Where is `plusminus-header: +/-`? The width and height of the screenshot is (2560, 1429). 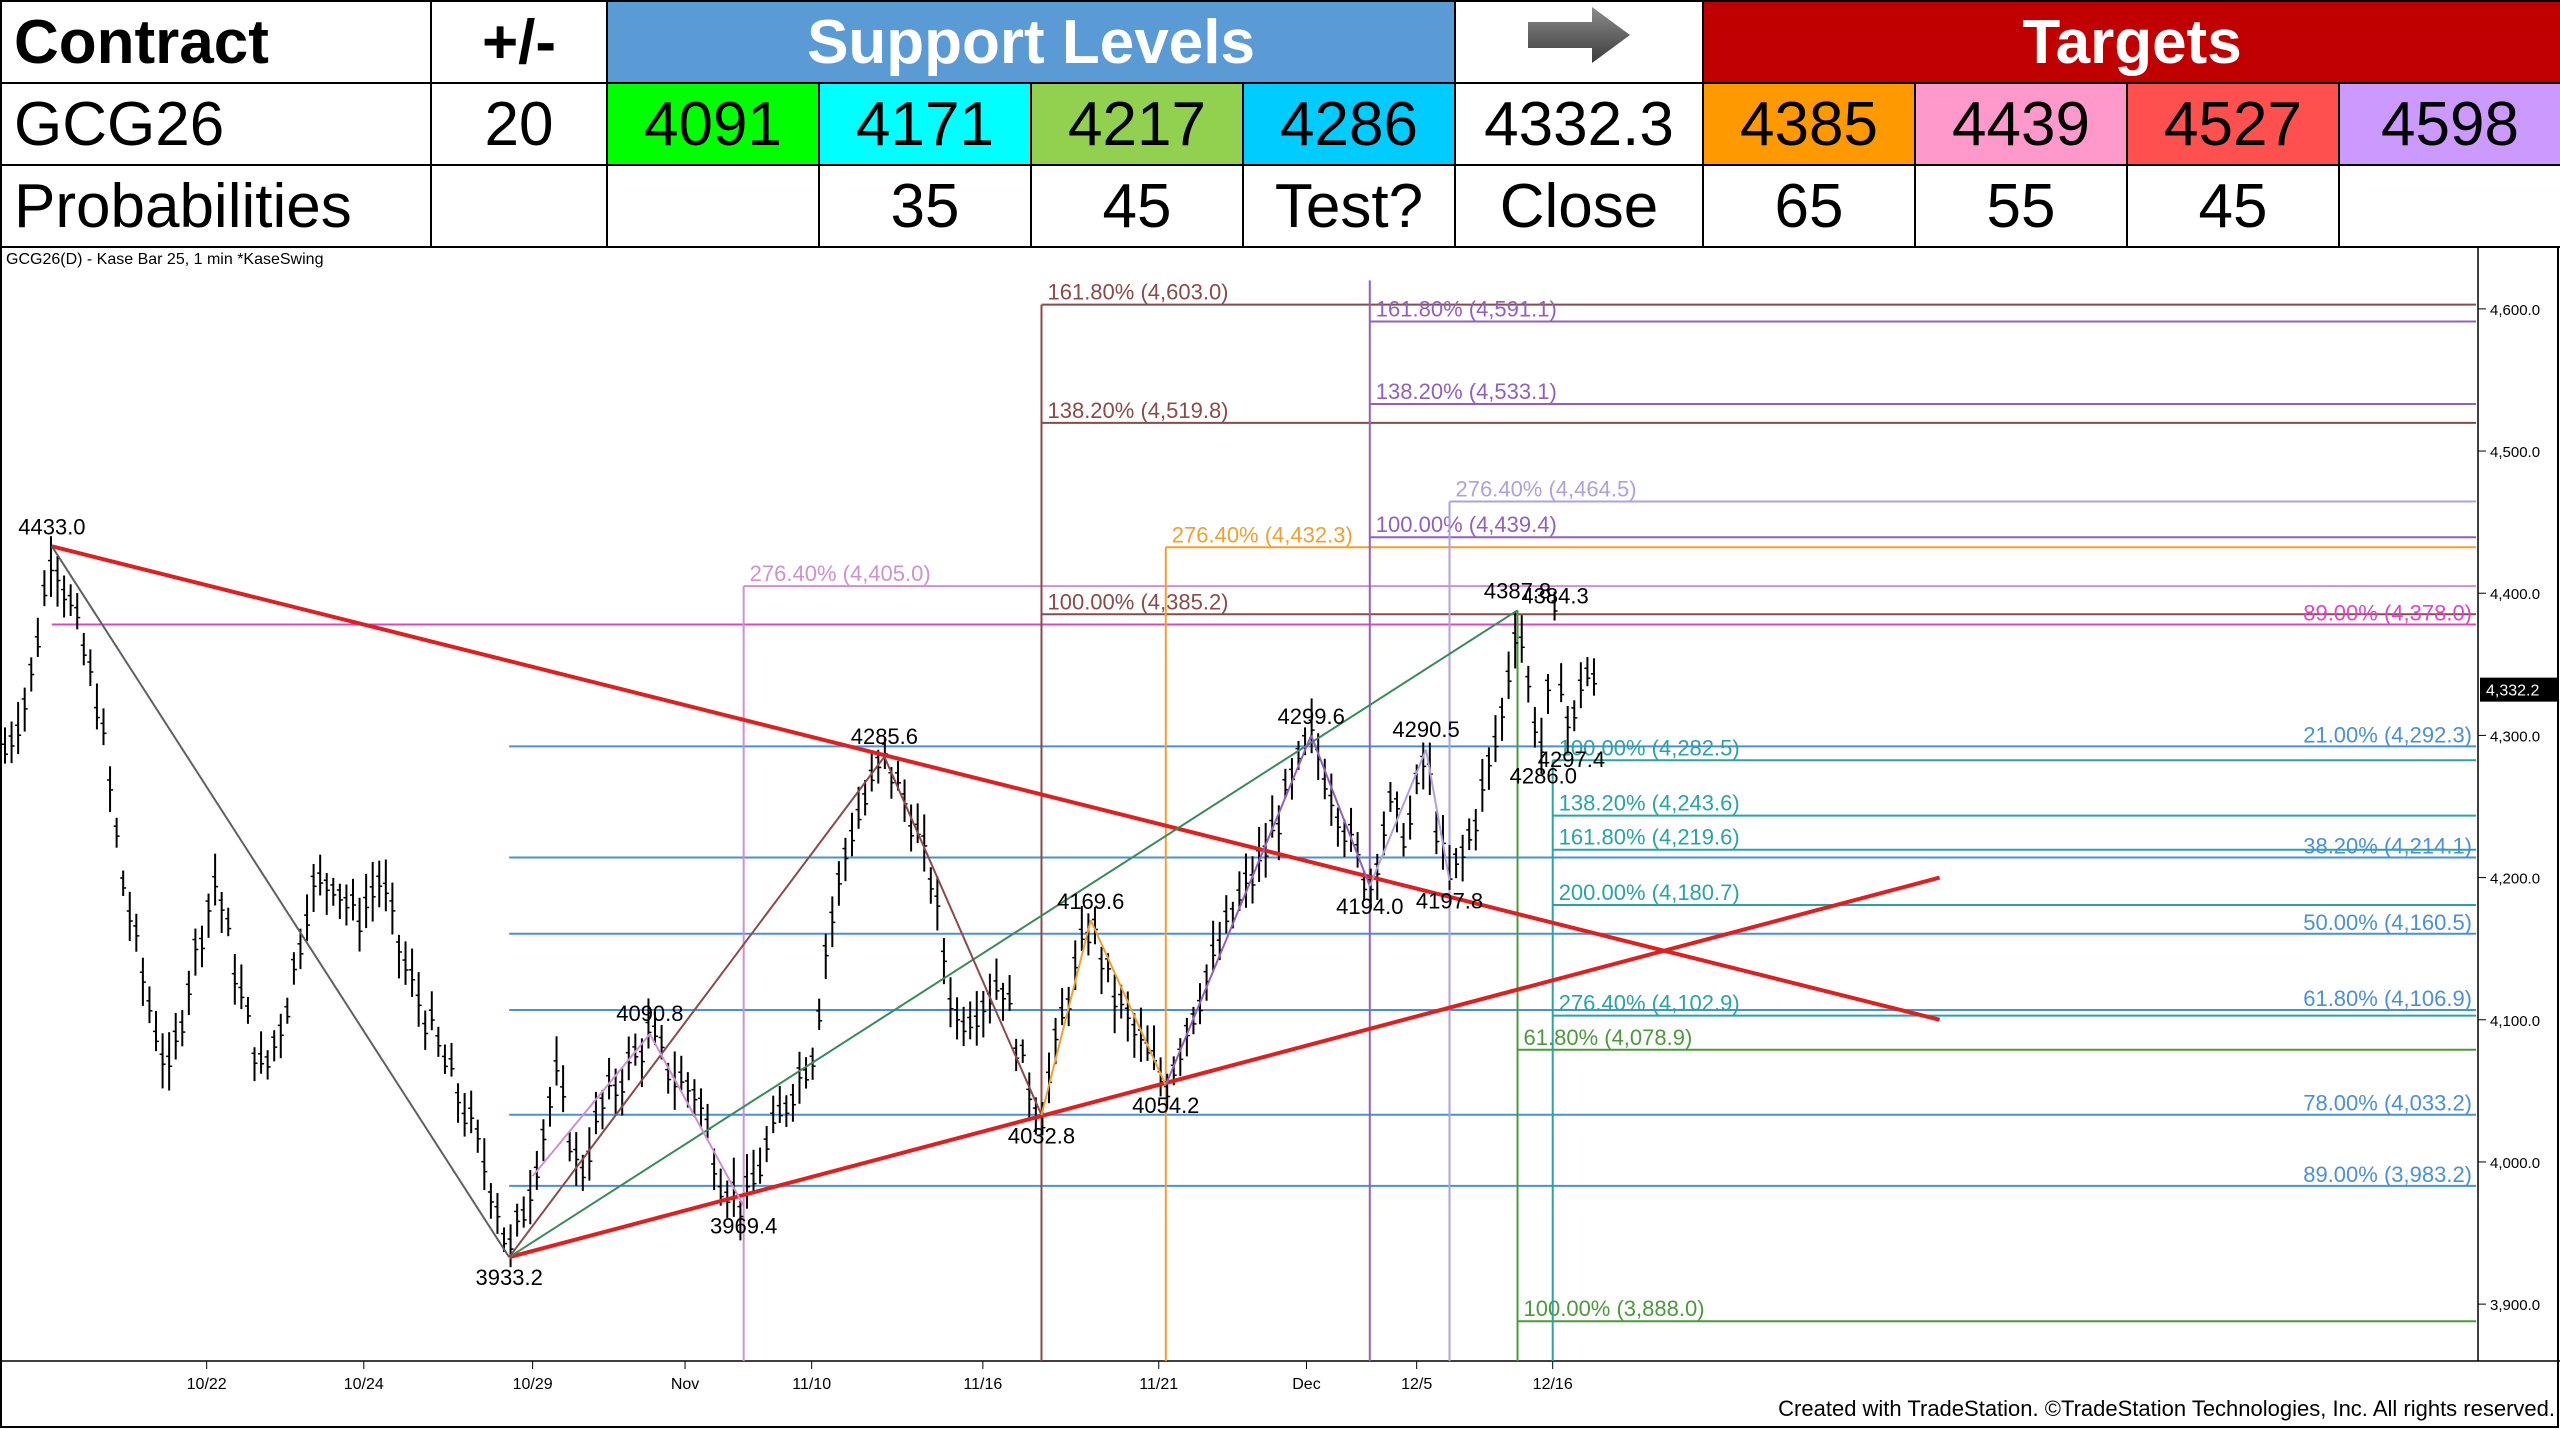
plusminus-header: +/- is located at coordinates (519, 42).